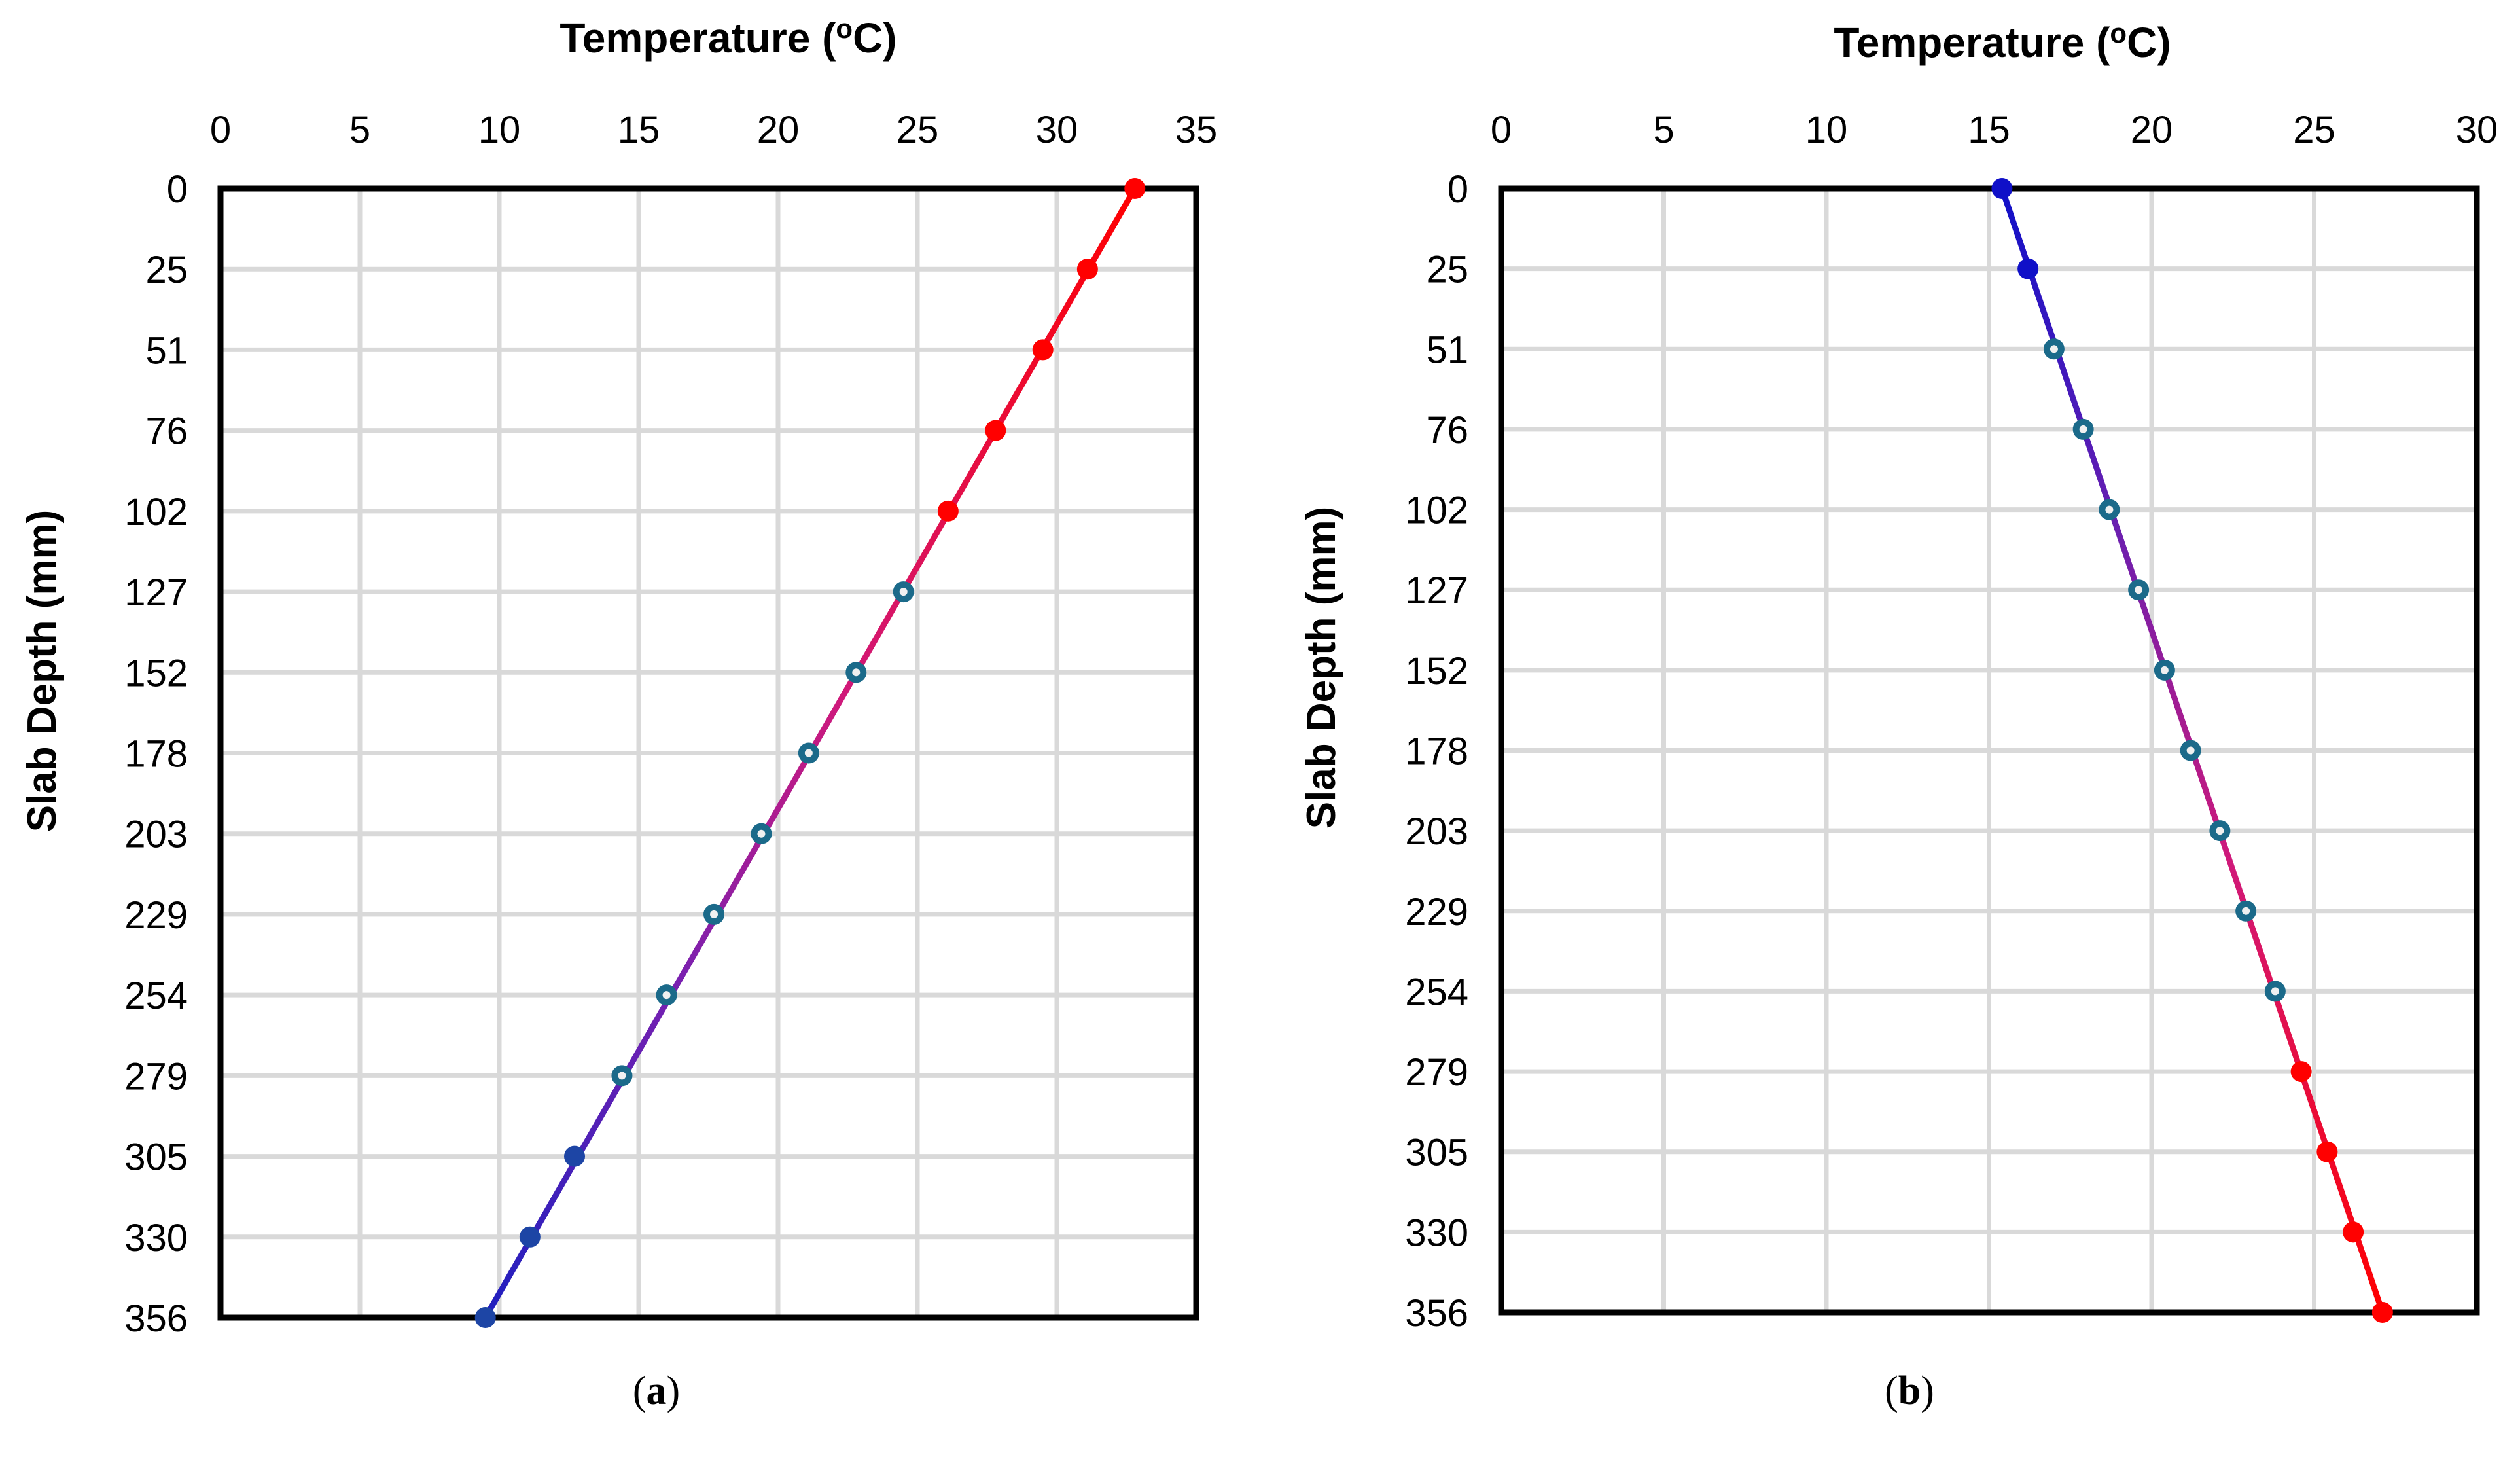 This screenshot has height=1459, width=2520. What do you see at coordinates (42, 671) in the screenshot?
I see `chart-a-ylabel: Slab Depth (mm)` at bounding box center [42, 671].